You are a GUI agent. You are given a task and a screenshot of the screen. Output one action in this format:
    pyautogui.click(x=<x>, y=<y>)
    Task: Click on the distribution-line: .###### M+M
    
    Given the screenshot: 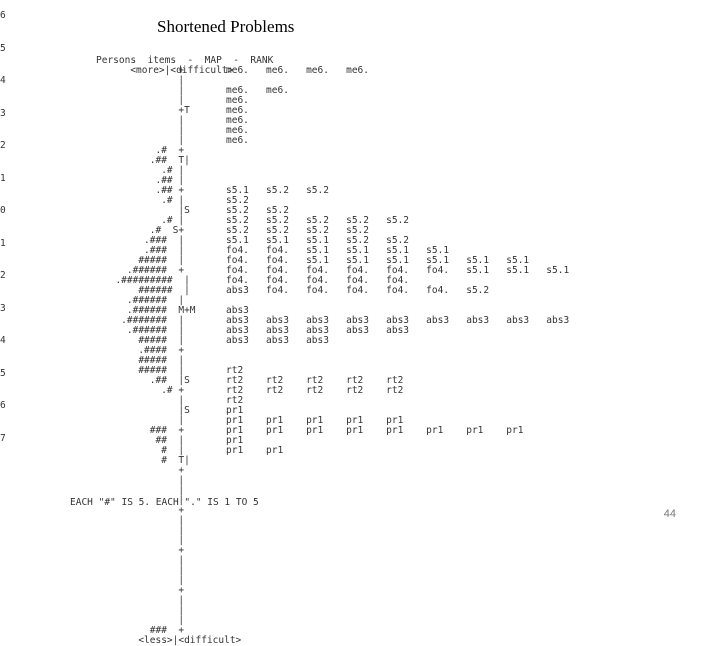 What is the action you would take?
    pyautogui.click(x=150, y=310)
    